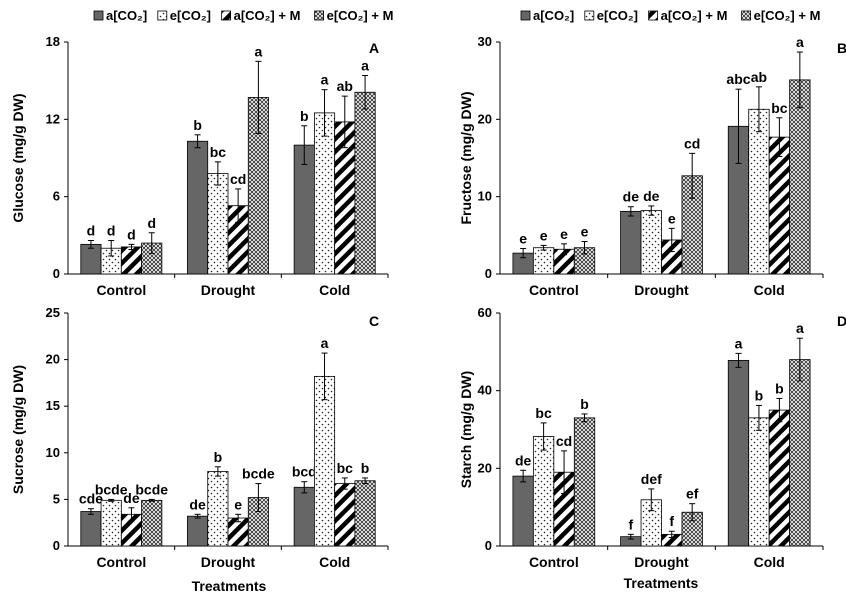  What do you see at coordinates (525, 15) in the screenshot?
I see `legend-swatch-solid` at bounding box center [525, 15].